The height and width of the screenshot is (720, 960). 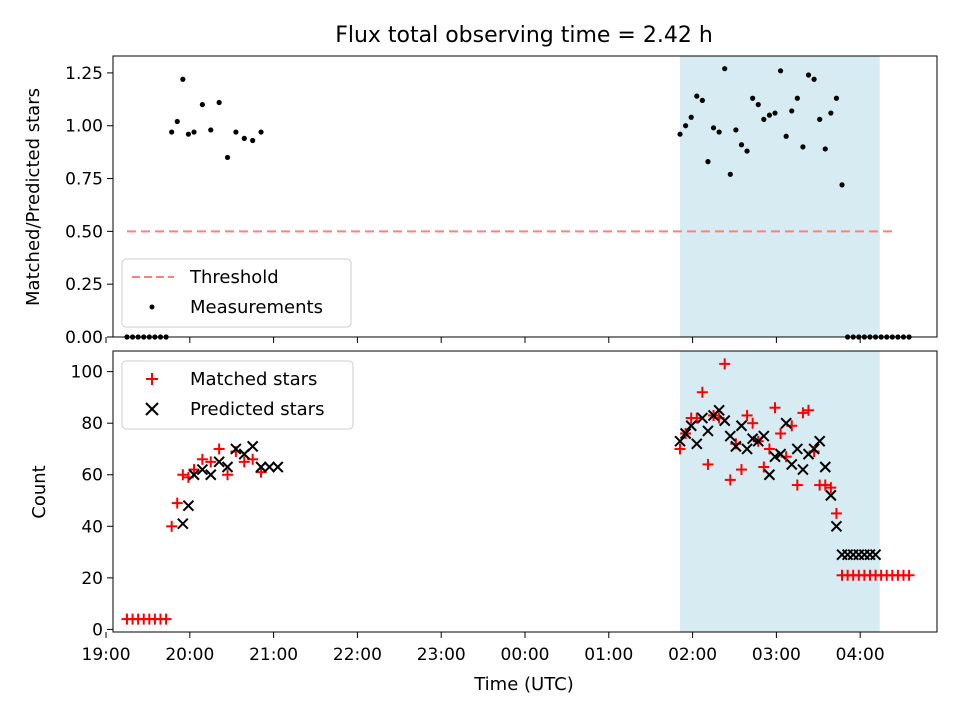 I want to click on legend-predicted-swatch, so click(x=152, y=409).